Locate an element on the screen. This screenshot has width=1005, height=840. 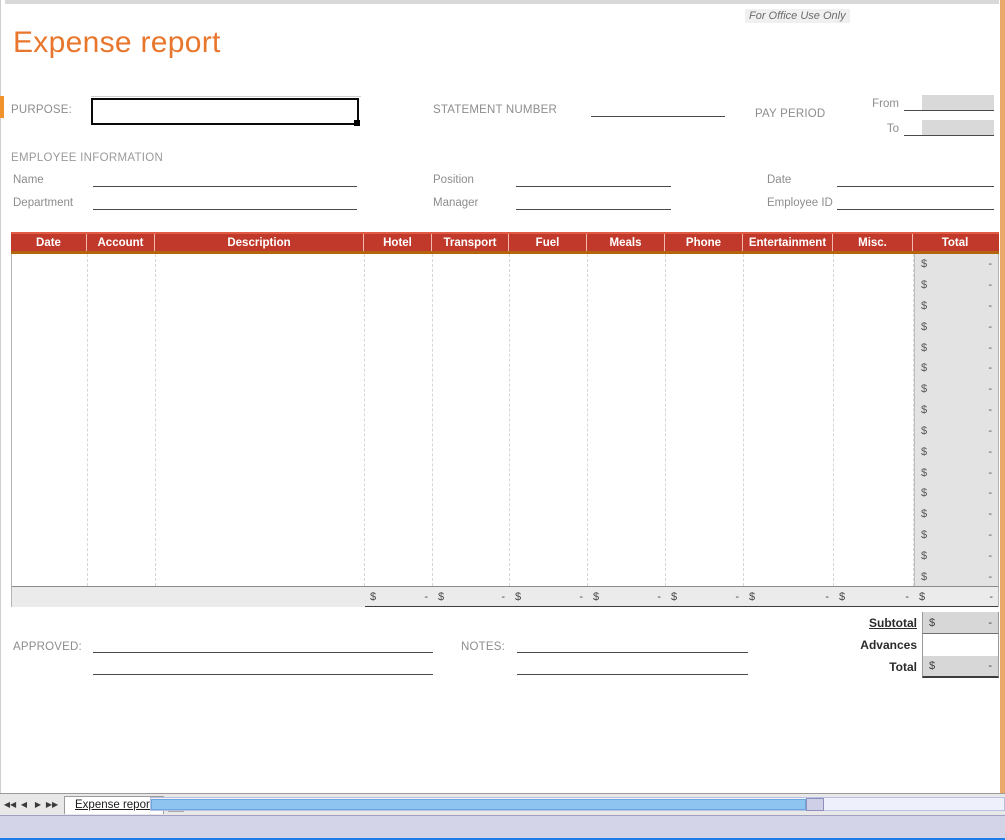
body-column-date is located at coordinates (50, 420).